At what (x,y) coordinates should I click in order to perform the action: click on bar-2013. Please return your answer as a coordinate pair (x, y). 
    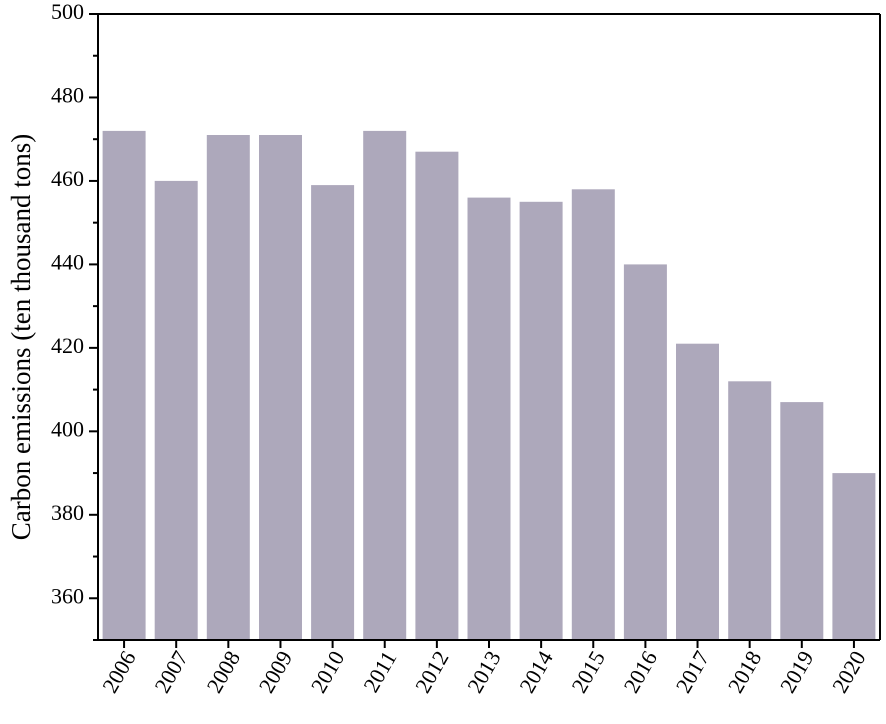
    Looking at the image, I should click on (489, 418).